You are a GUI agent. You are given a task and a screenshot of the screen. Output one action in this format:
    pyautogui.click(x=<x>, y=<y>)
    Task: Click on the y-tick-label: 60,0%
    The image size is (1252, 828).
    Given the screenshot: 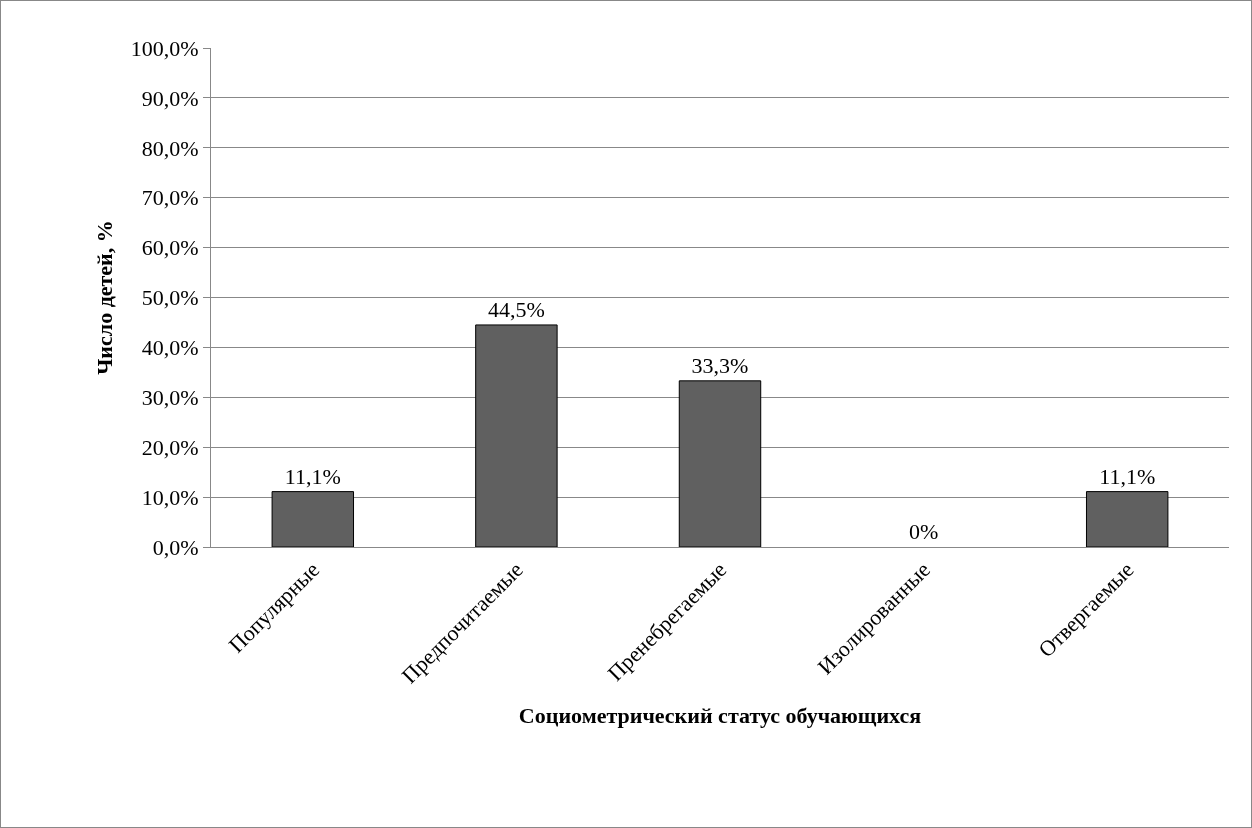 What is the action you would take?
    pyautogui.click(x=170, y=248)
    